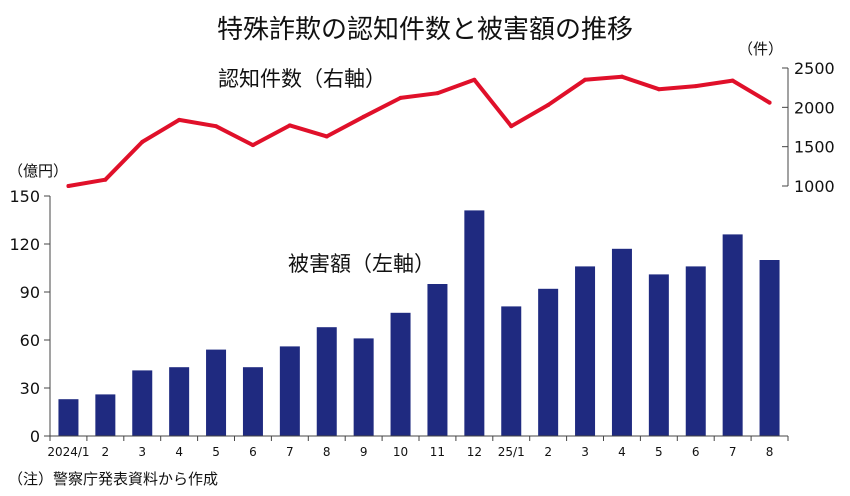  What do you see at coordinates (30, 340) in the screenshot?
I see `left-tick-label: 60` at bounding box center [30, 340].